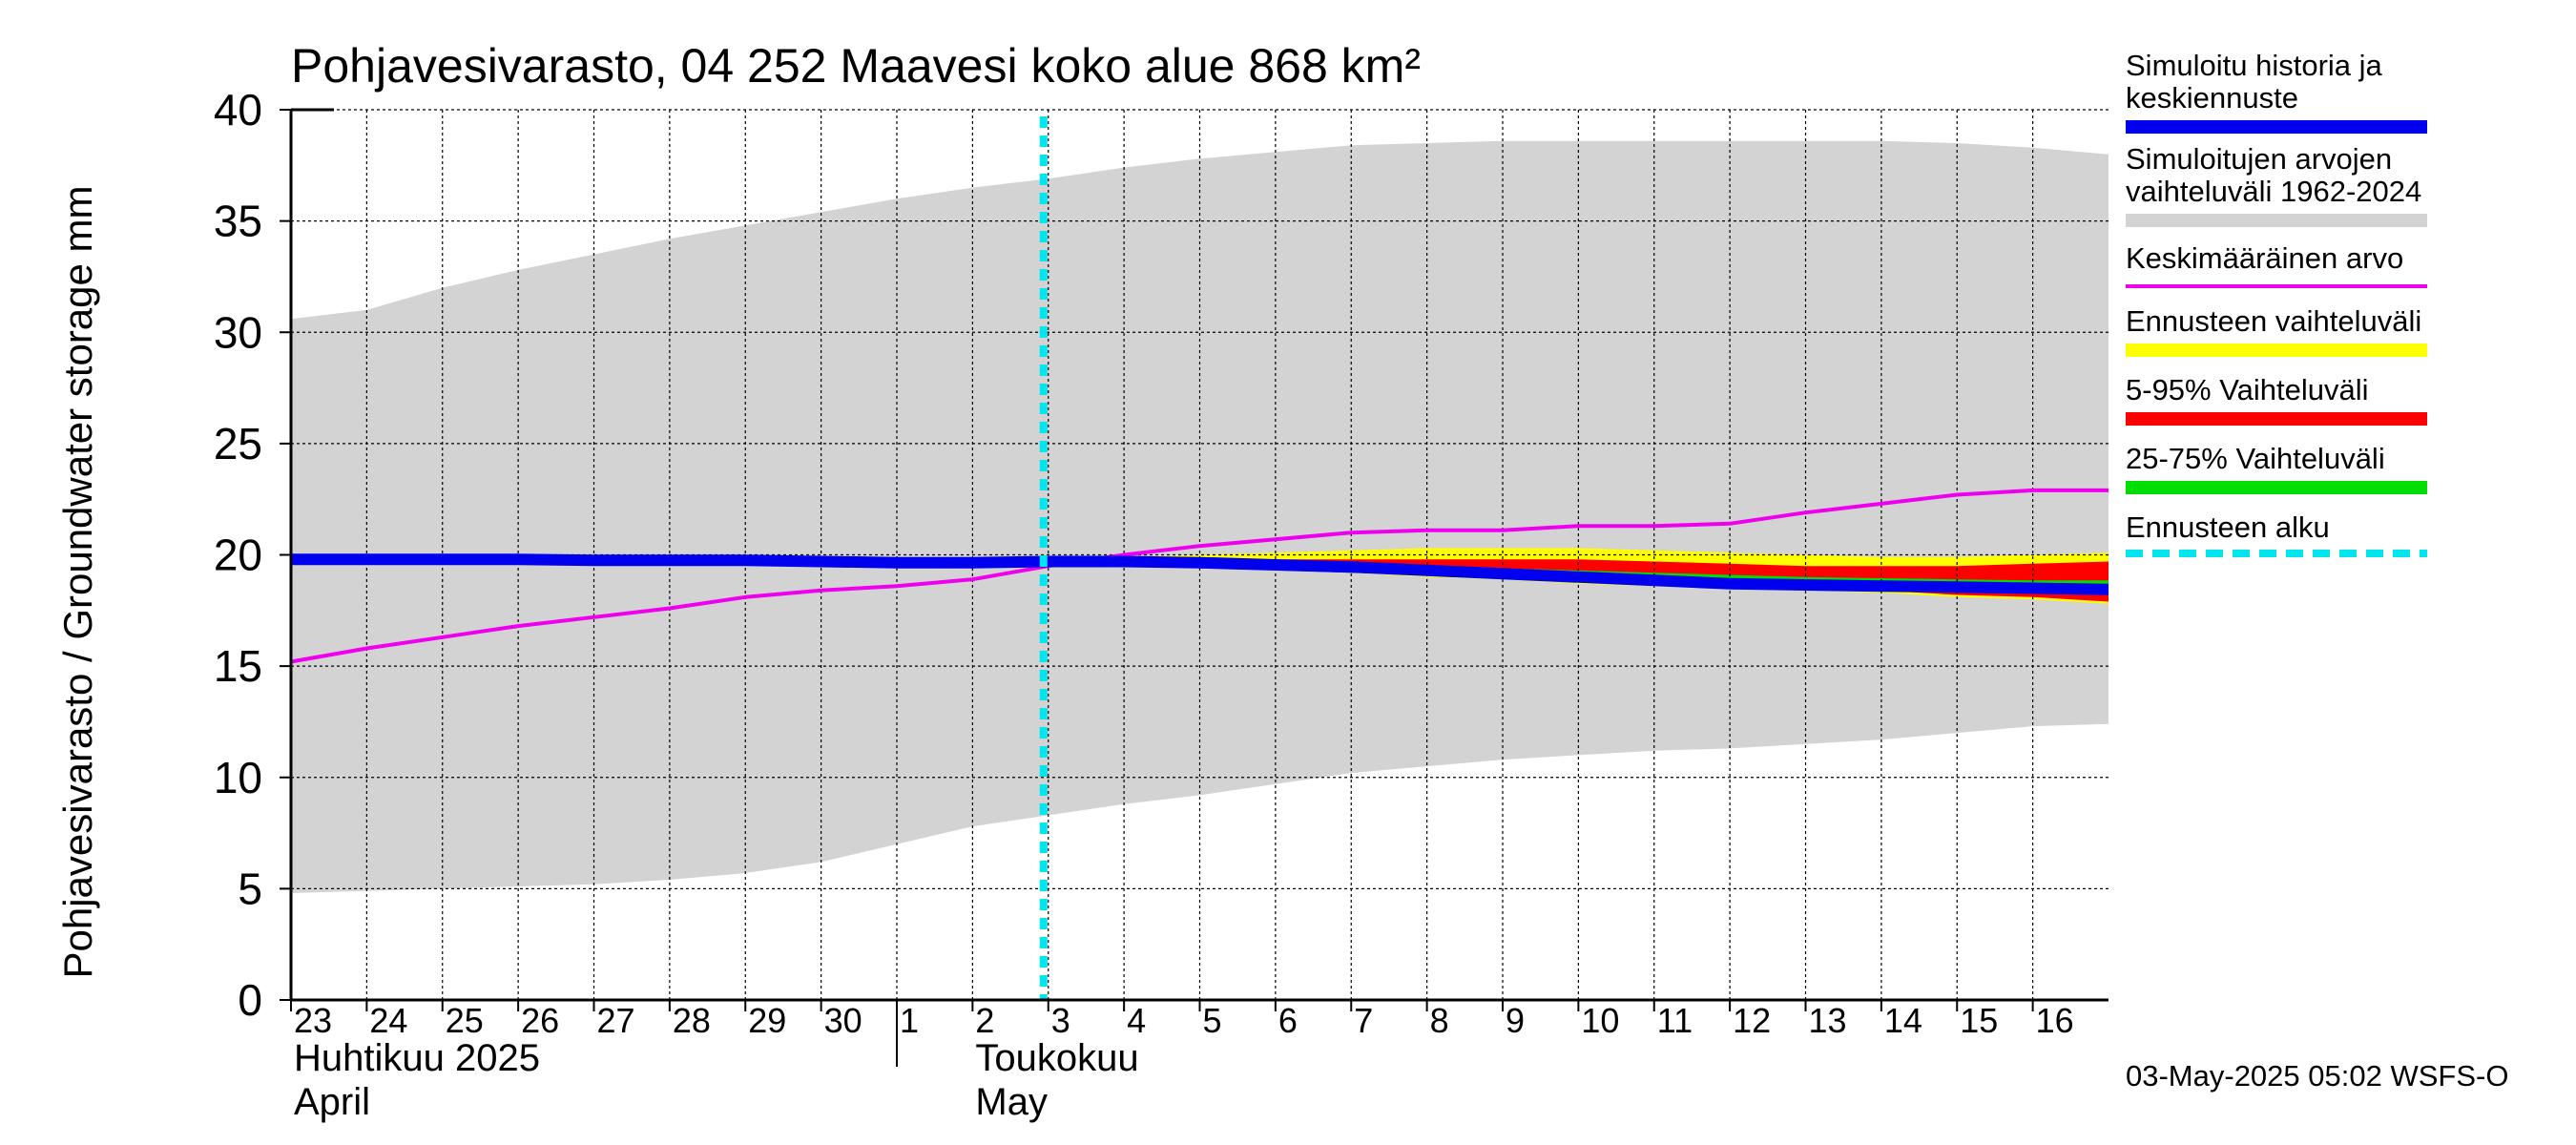 The image size is (2576, 1145). Describe the element at coordinates (2055, 1021) in the screenshot. I see `x-tick-label: 16` at that location.